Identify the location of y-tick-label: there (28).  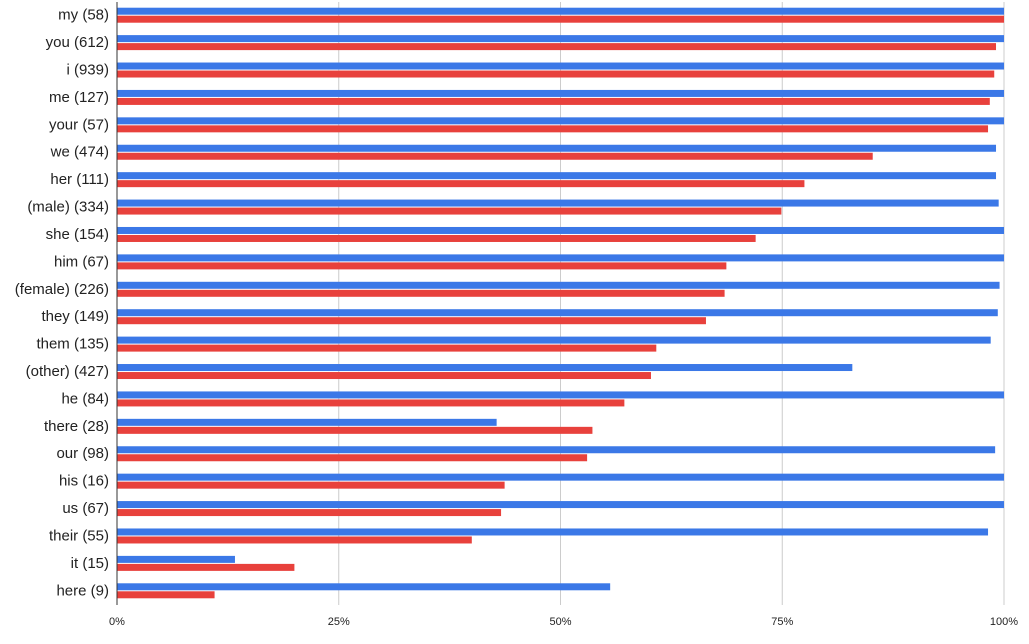
(76, 426).